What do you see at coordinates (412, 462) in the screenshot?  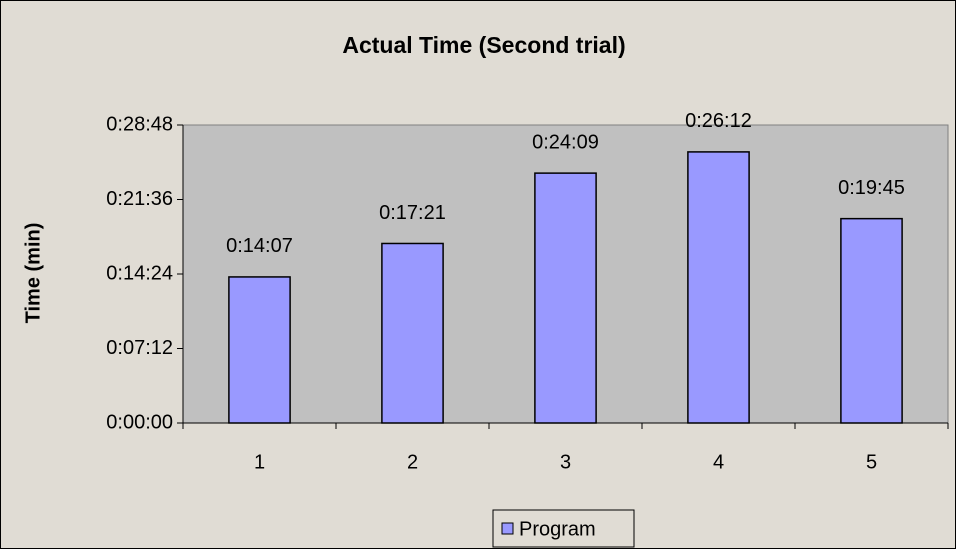 I see `x-tick-label: 2` at bounding box center [412, 462].